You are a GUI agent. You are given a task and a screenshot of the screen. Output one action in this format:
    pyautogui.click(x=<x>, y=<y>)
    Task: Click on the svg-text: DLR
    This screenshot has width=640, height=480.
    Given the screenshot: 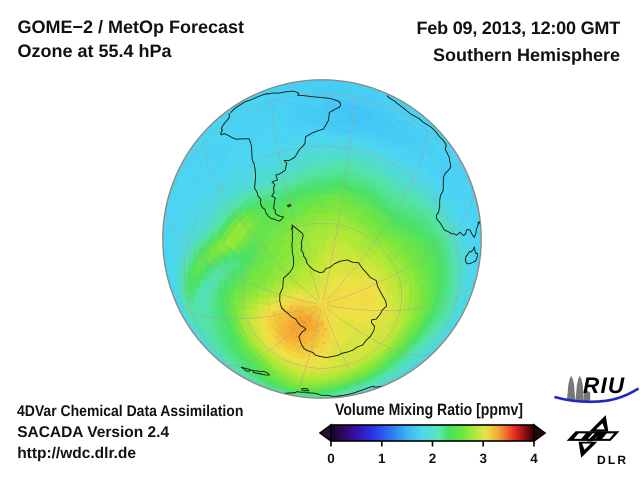 What is the action you would take?
    pyautogui.click(x=612, y=460)
    